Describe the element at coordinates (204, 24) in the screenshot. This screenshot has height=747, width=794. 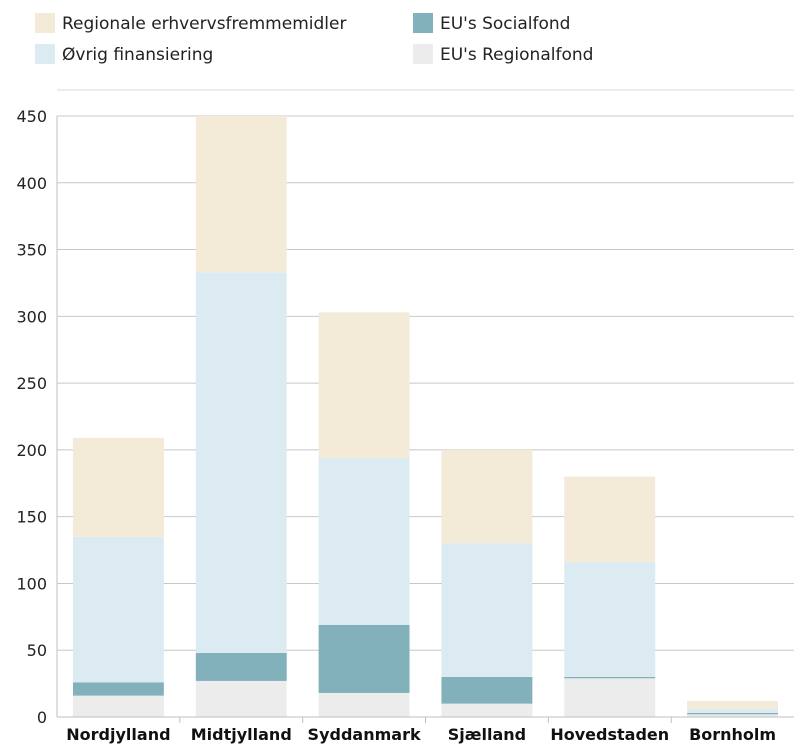
I see `legend-label: Regionale erhvervsfremmemidler` at that location.